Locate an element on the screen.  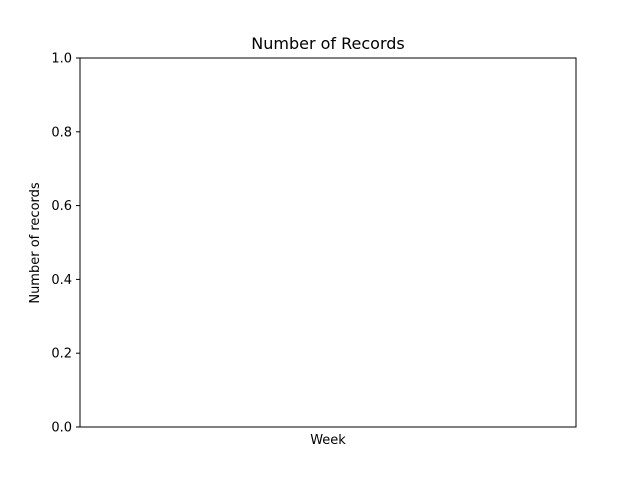
x-axis-label: Week is located at coordinates (328, 440).